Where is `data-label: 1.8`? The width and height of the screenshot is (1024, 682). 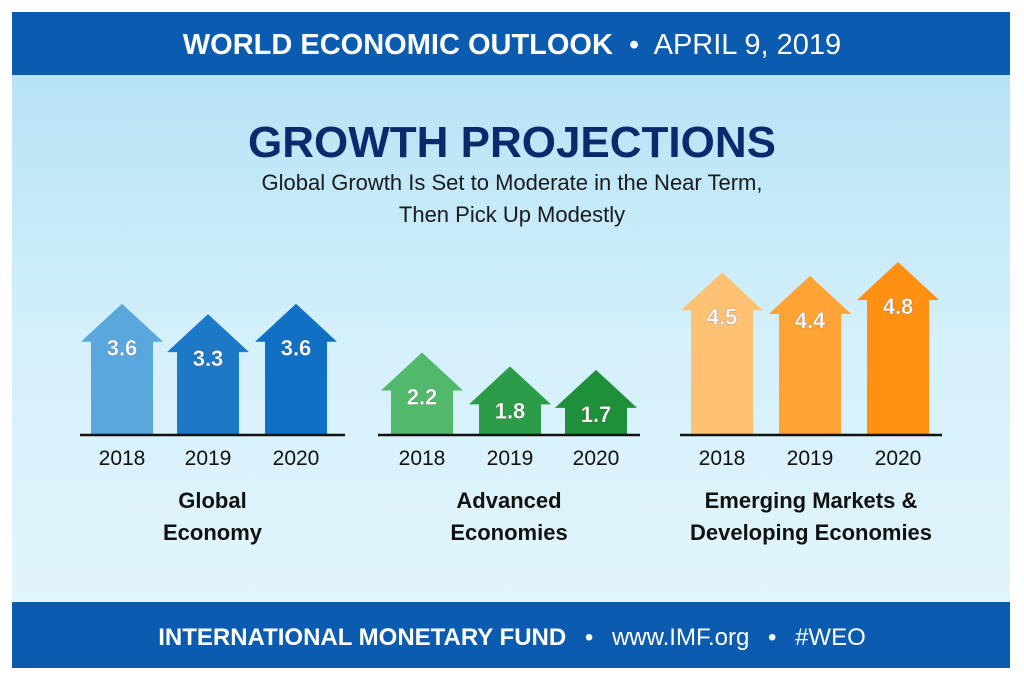 data-label: 1.8 is located at coordinates (510, 410).